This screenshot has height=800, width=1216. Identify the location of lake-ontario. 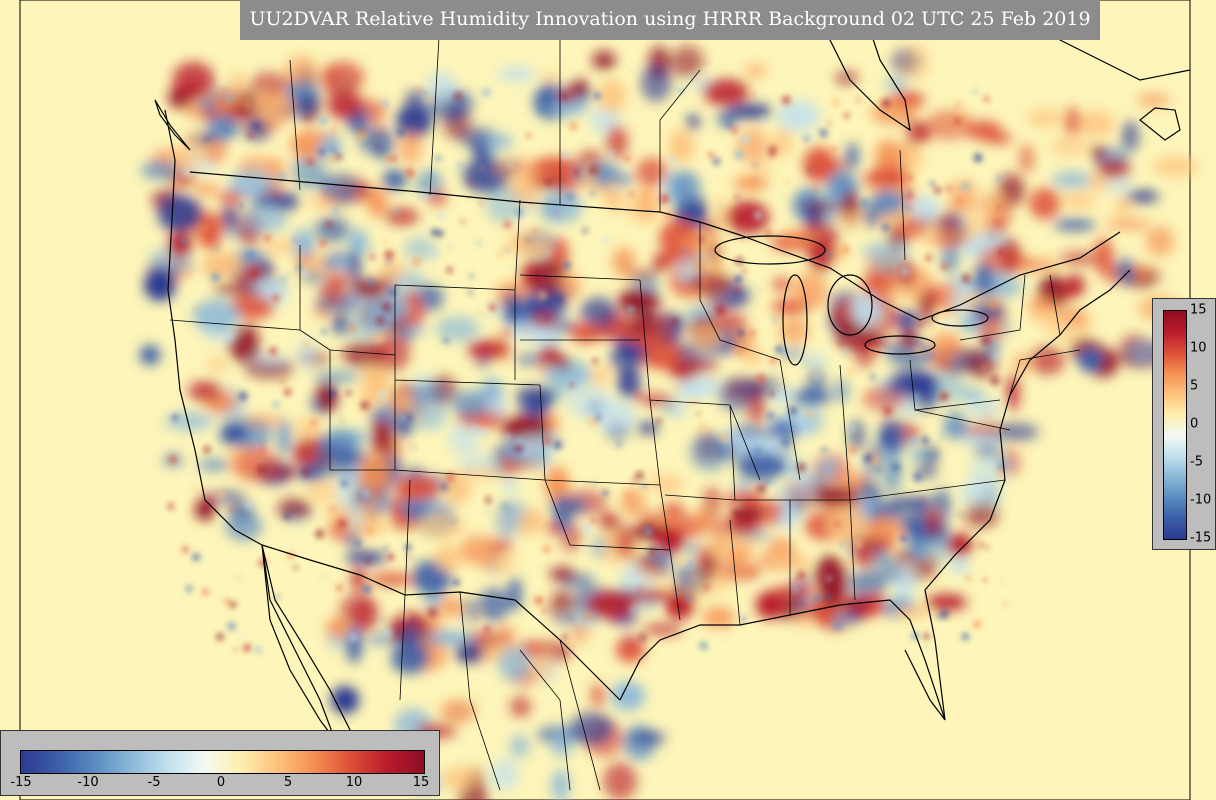
(960, 318).